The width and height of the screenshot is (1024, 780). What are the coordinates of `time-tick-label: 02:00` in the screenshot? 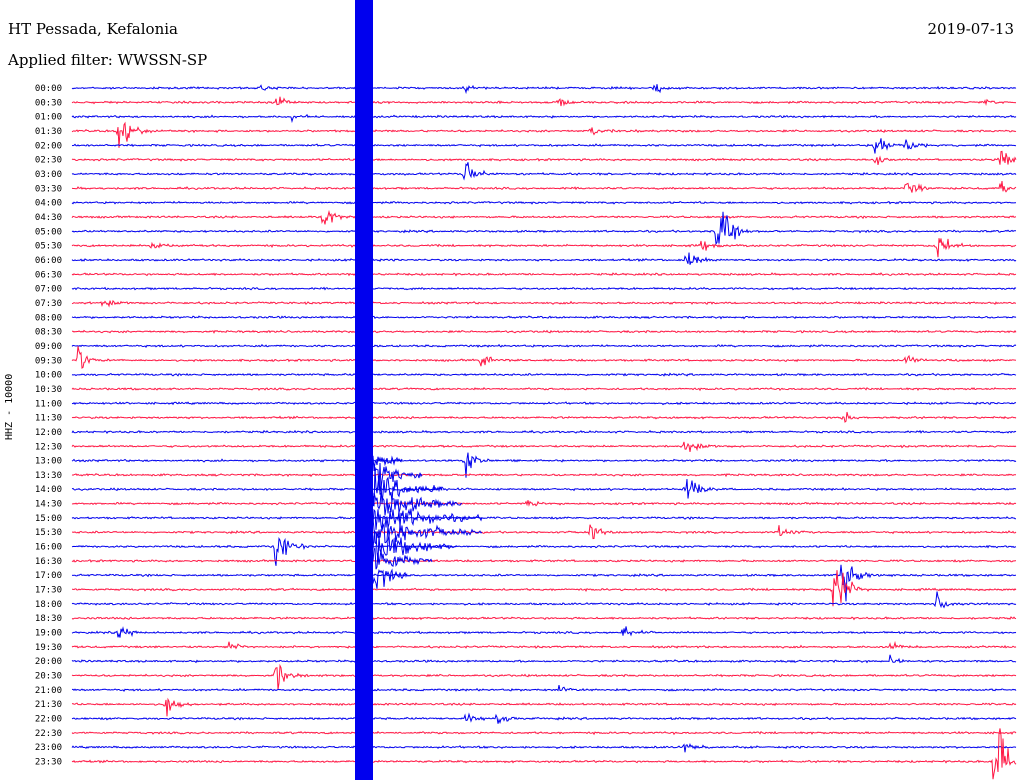 It's located at (48, 146).